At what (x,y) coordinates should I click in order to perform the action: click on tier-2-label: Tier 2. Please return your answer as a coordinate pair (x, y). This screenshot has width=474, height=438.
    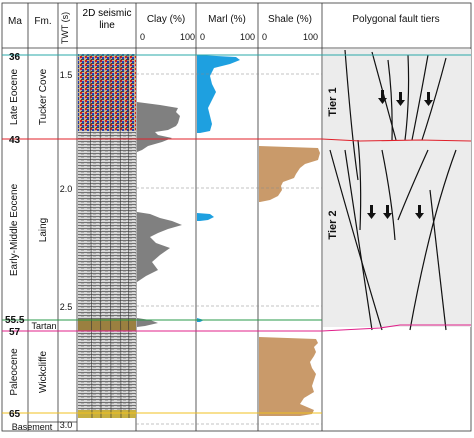
    Looking at the image, I should click on (333, 224).